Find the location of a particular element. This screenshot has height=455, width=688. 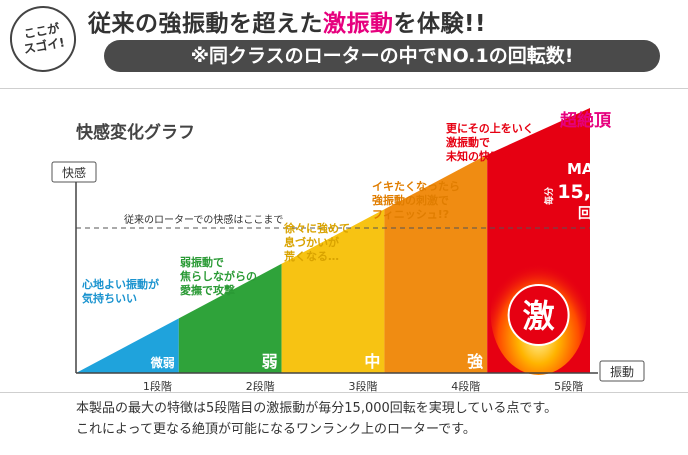

headline: 従来の強振動を超えた激振動を体験!! is located at coordinates (386, 21).